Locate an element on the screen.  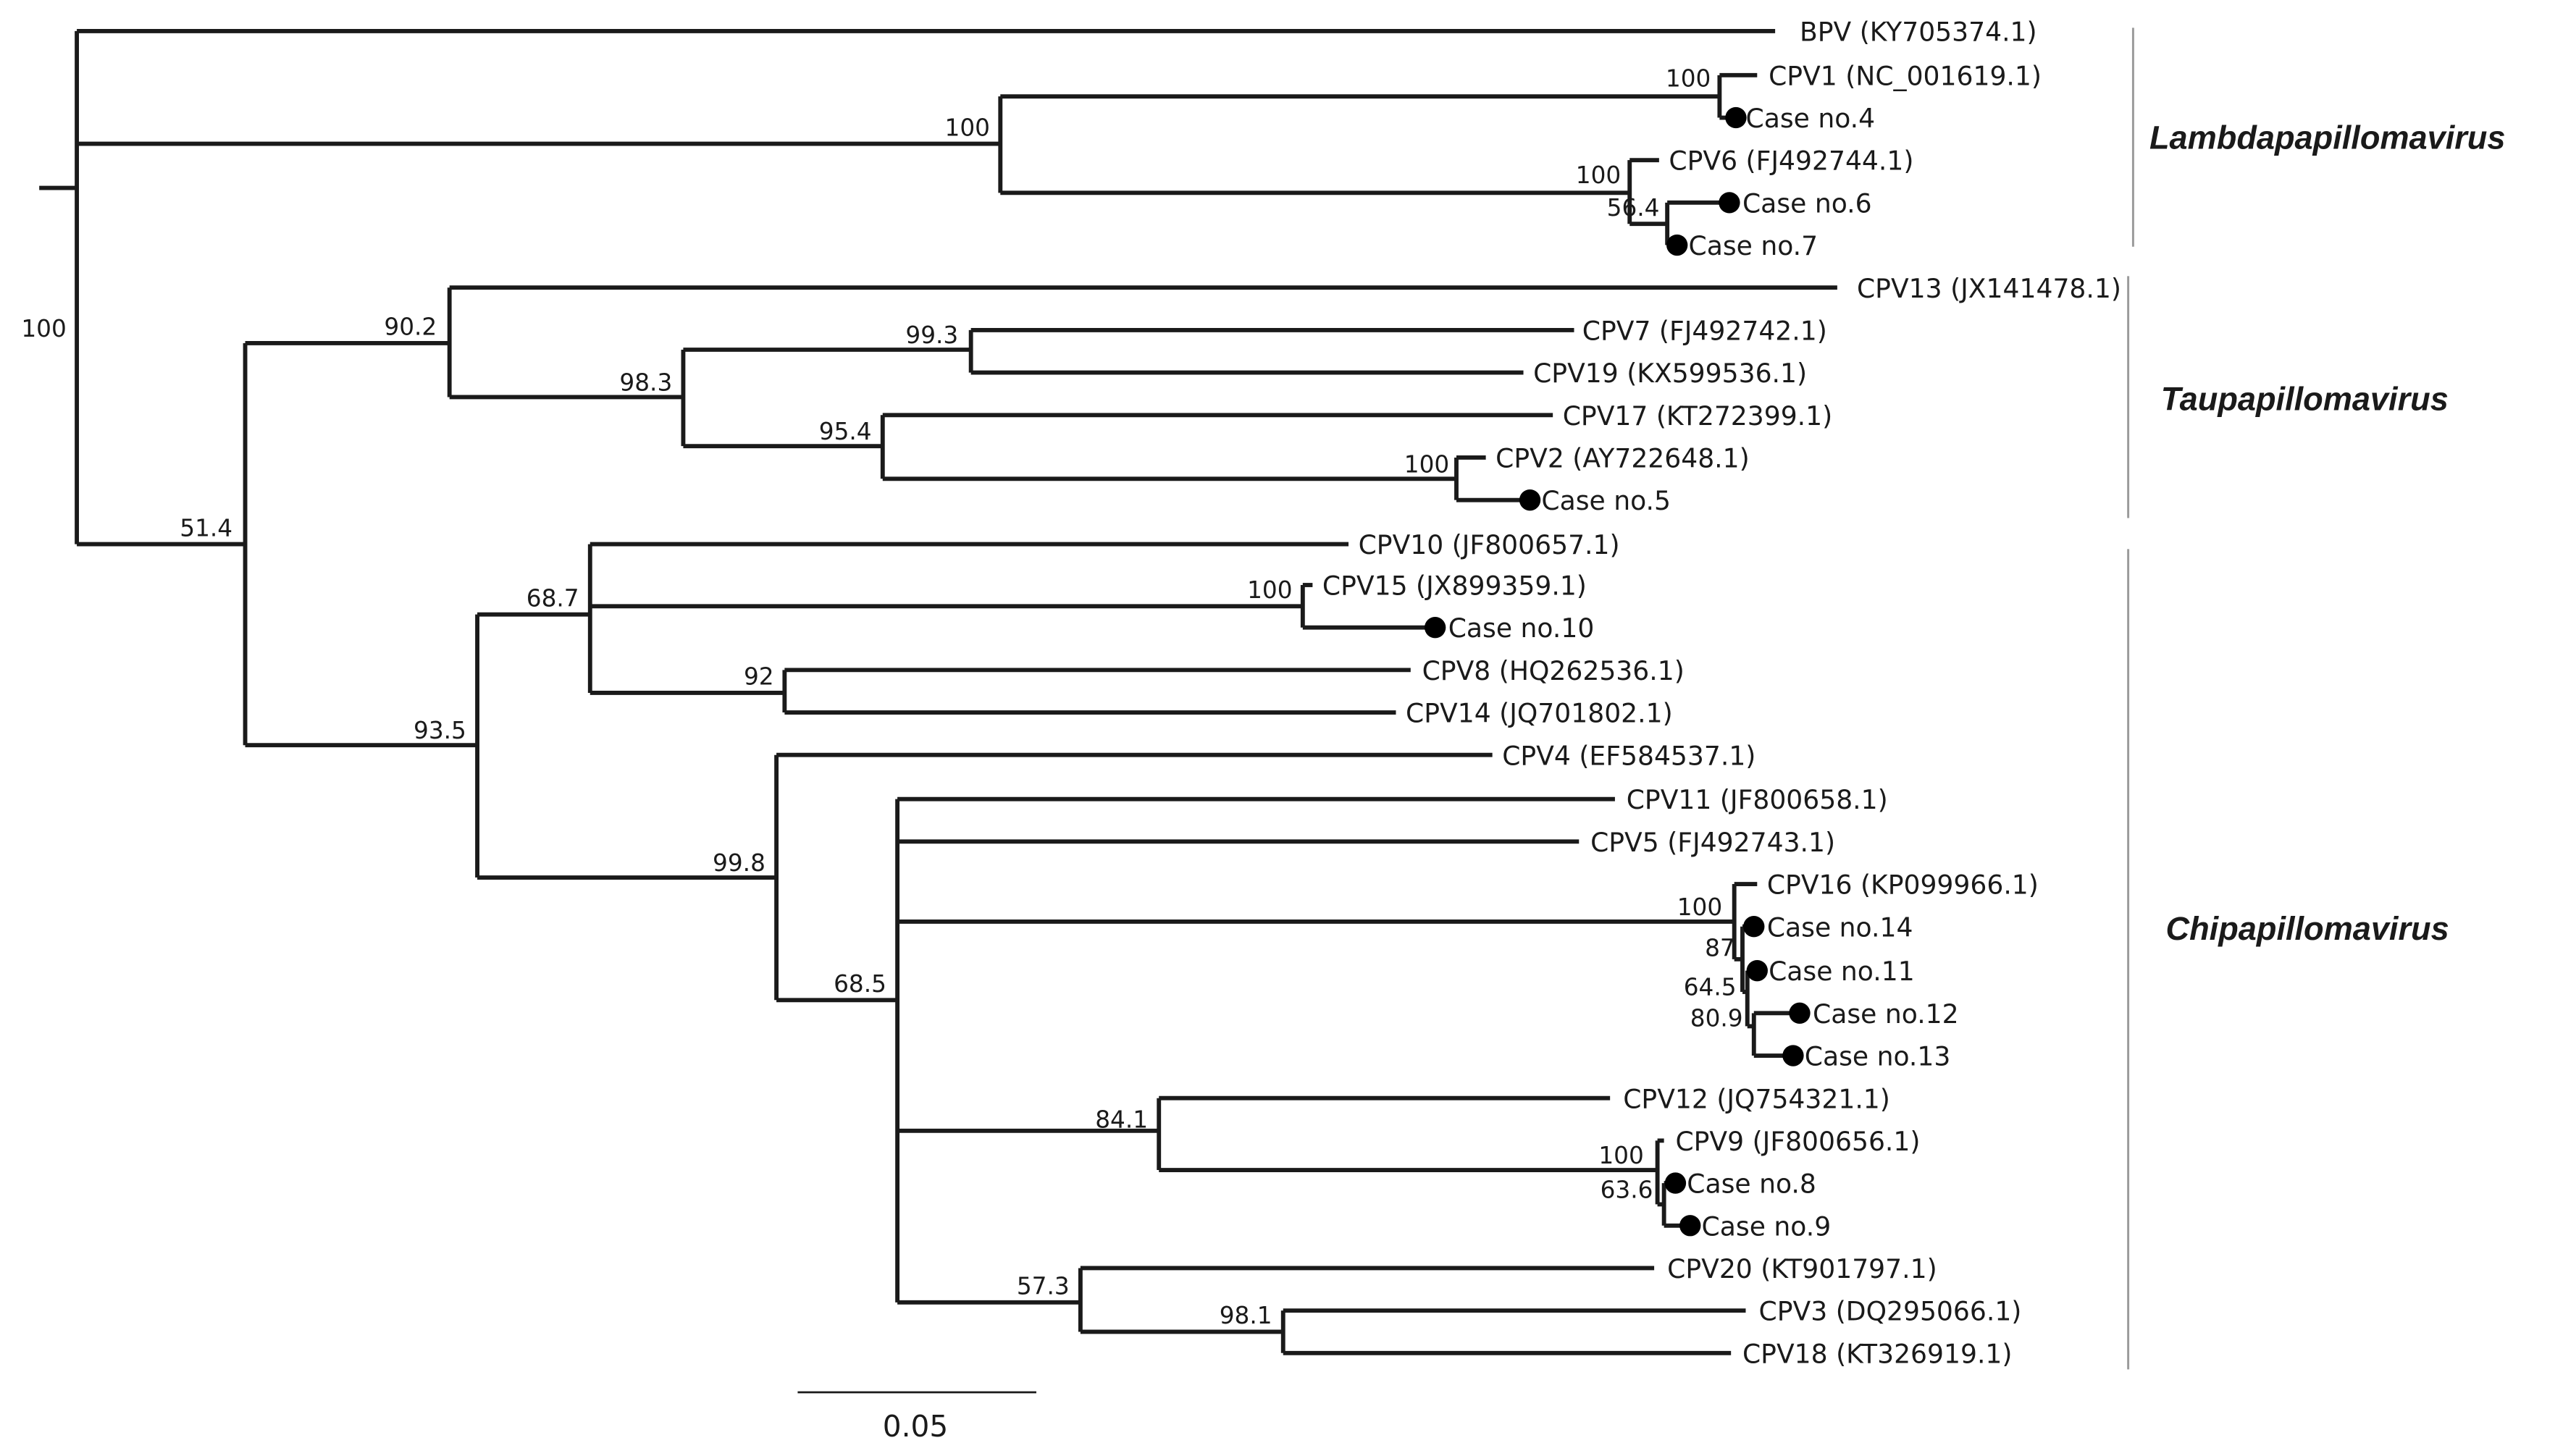
support-case14-group: 87 is located at coordinates (1720, 948).